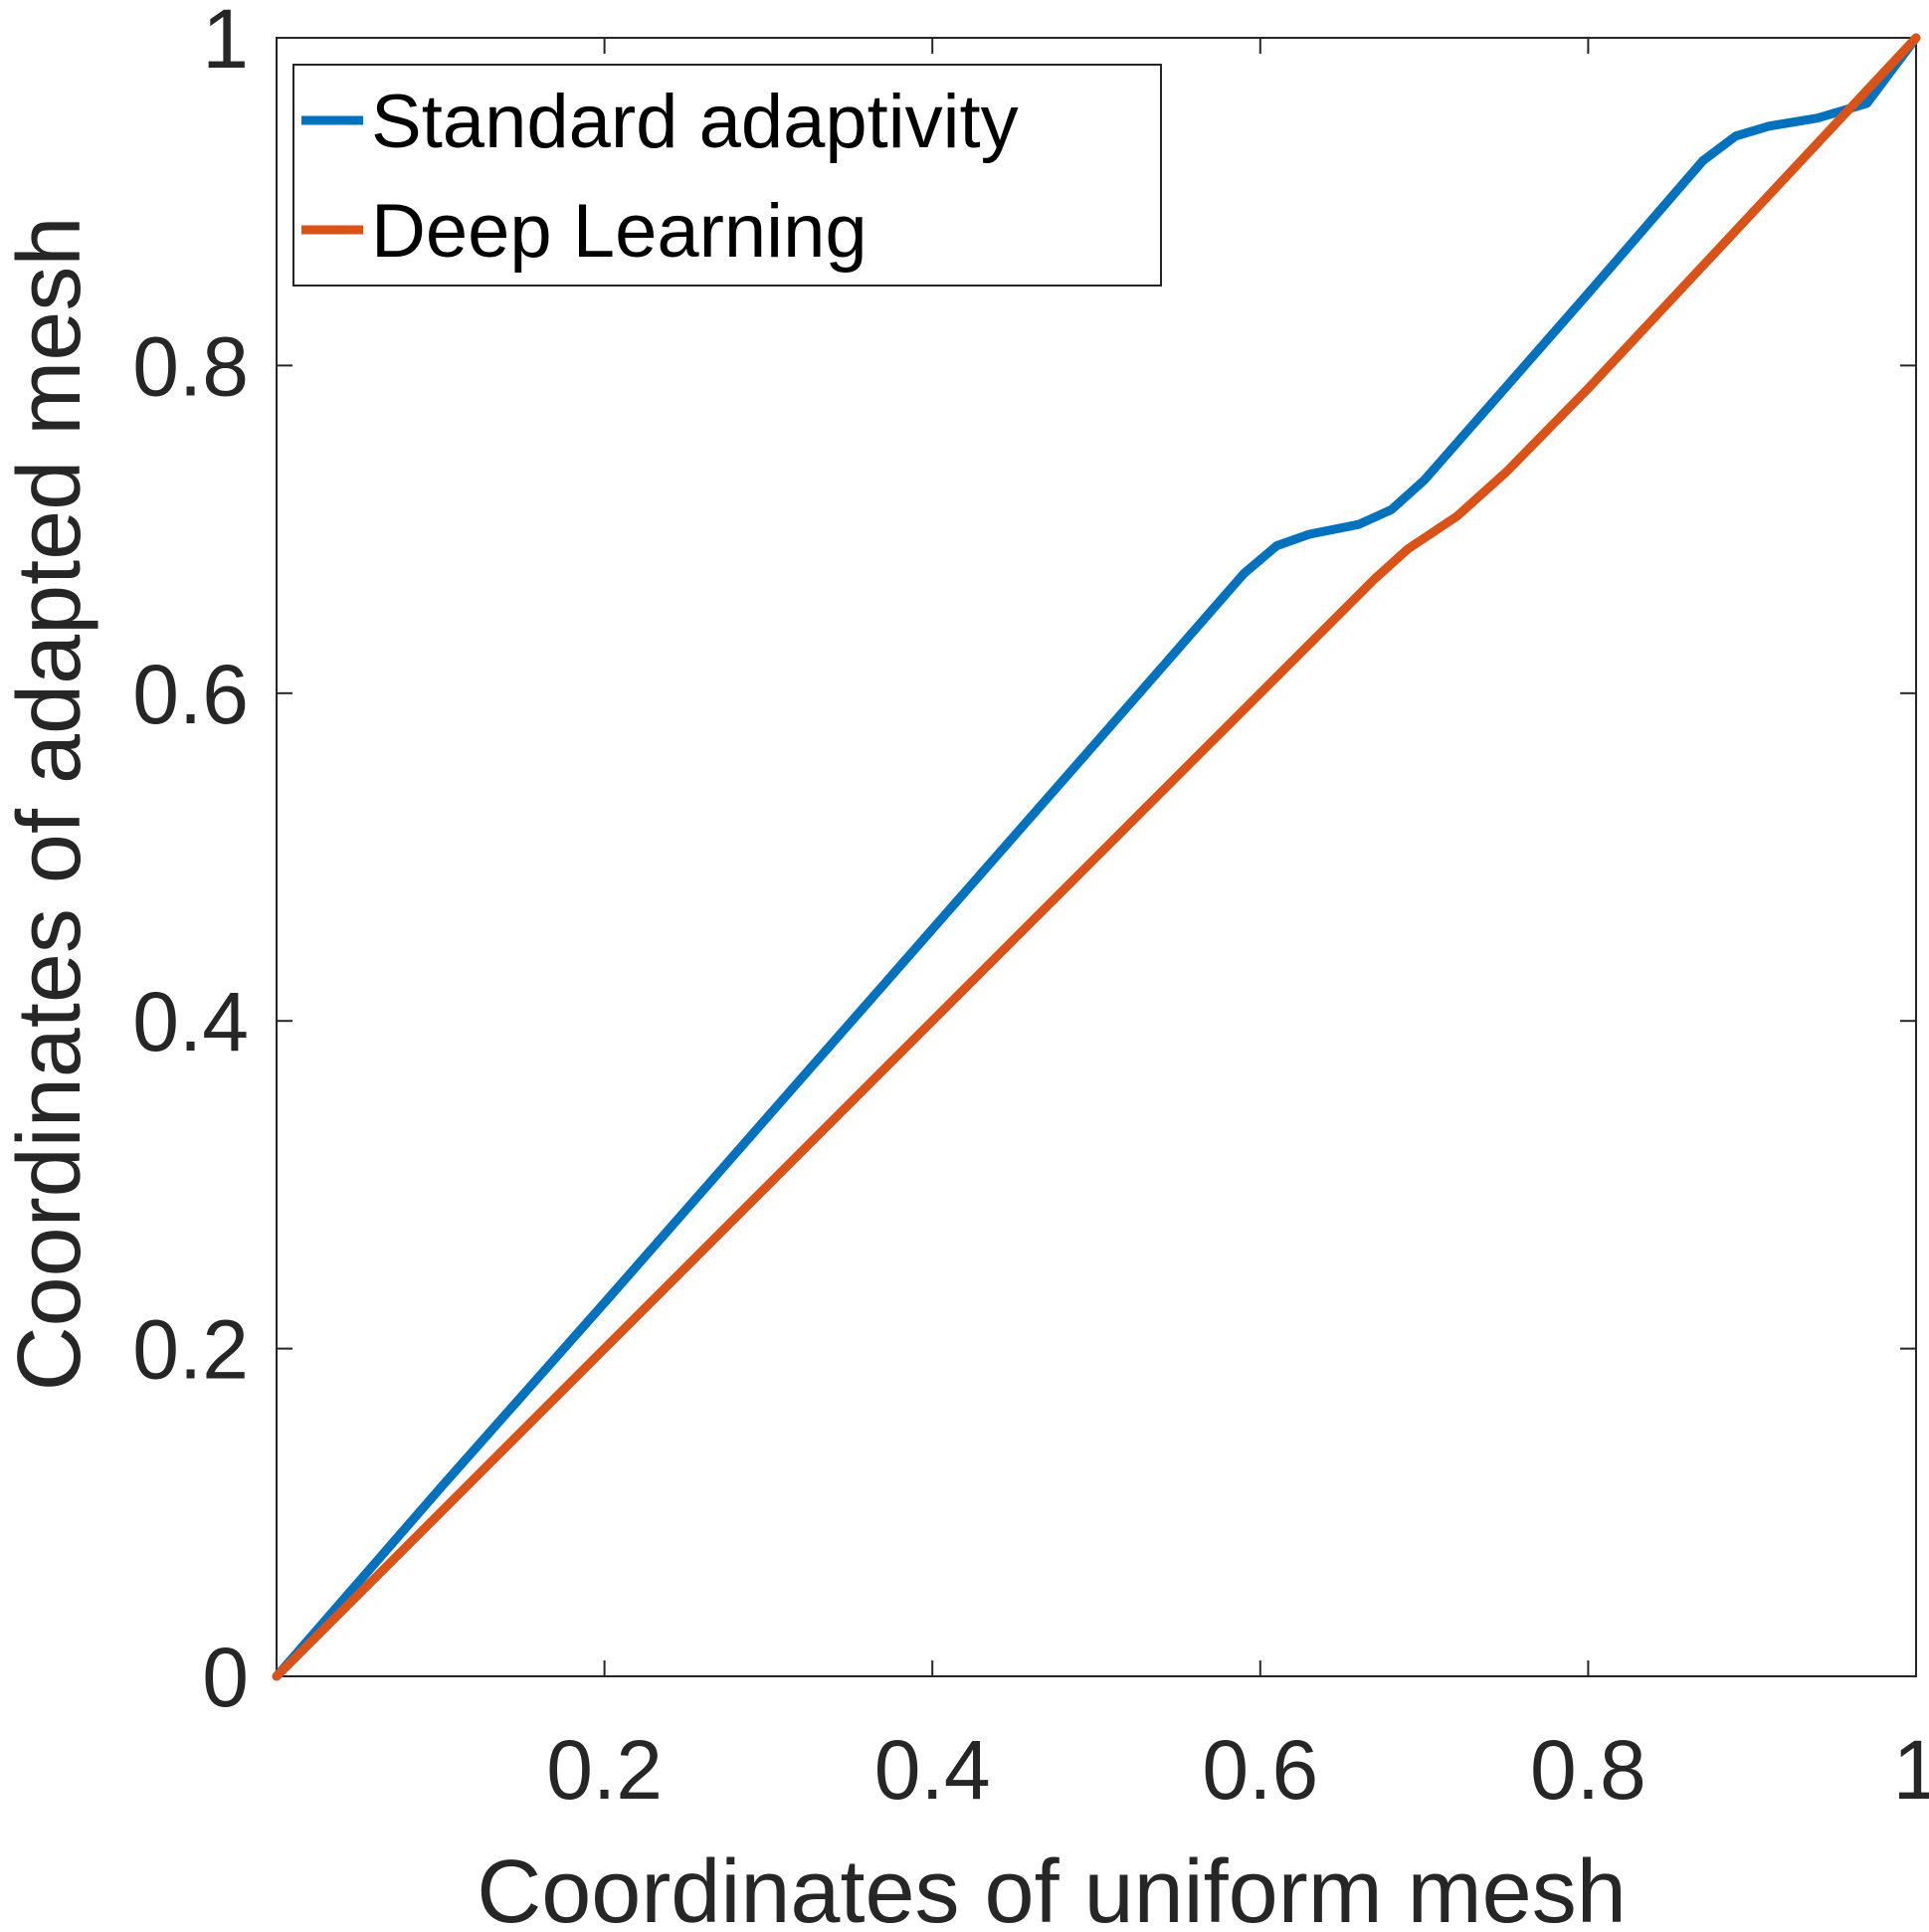 The width and height of the screenshot is (1929, 1932). I want to click on y-tick-label: 1, so click(226, 43).